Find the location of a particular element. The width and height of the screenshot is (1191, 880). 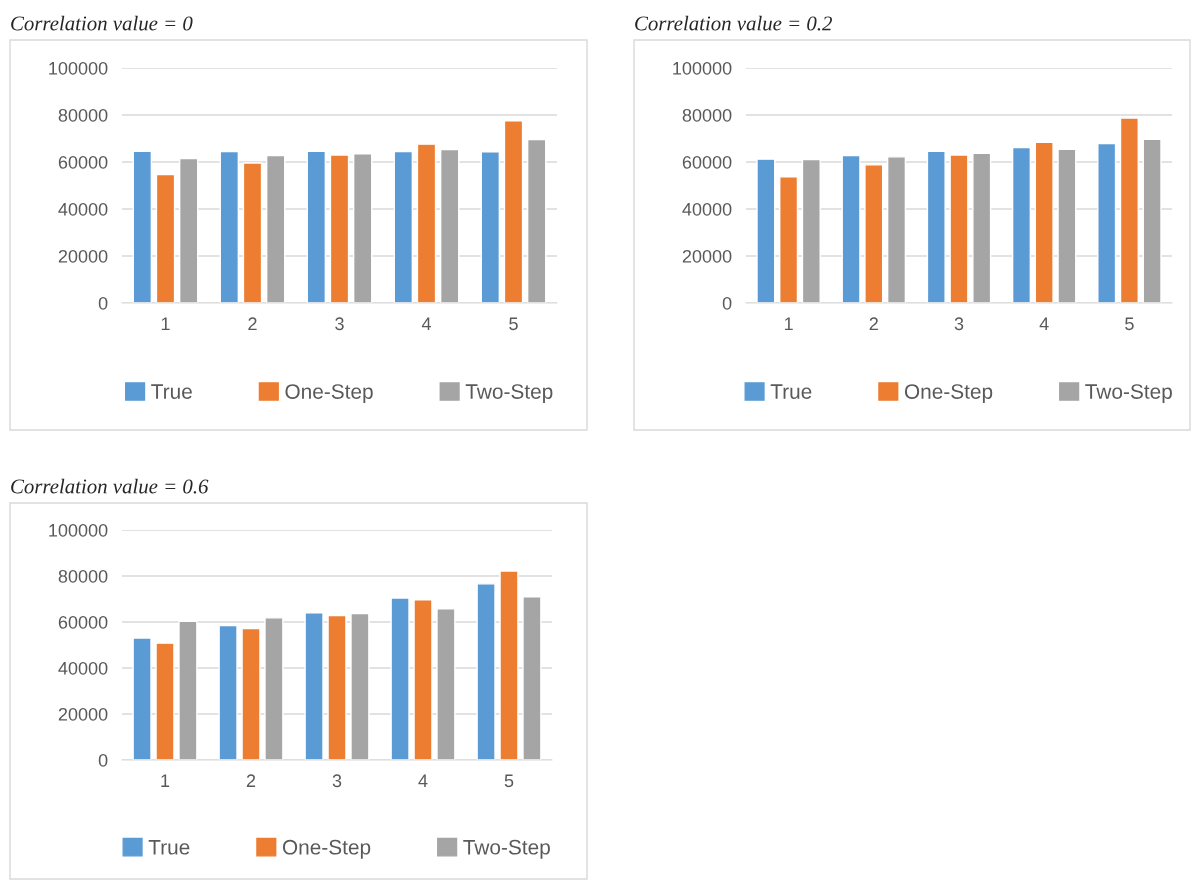

chart-title: Correlation value = 0.2 is located at coordinates (733, 23).